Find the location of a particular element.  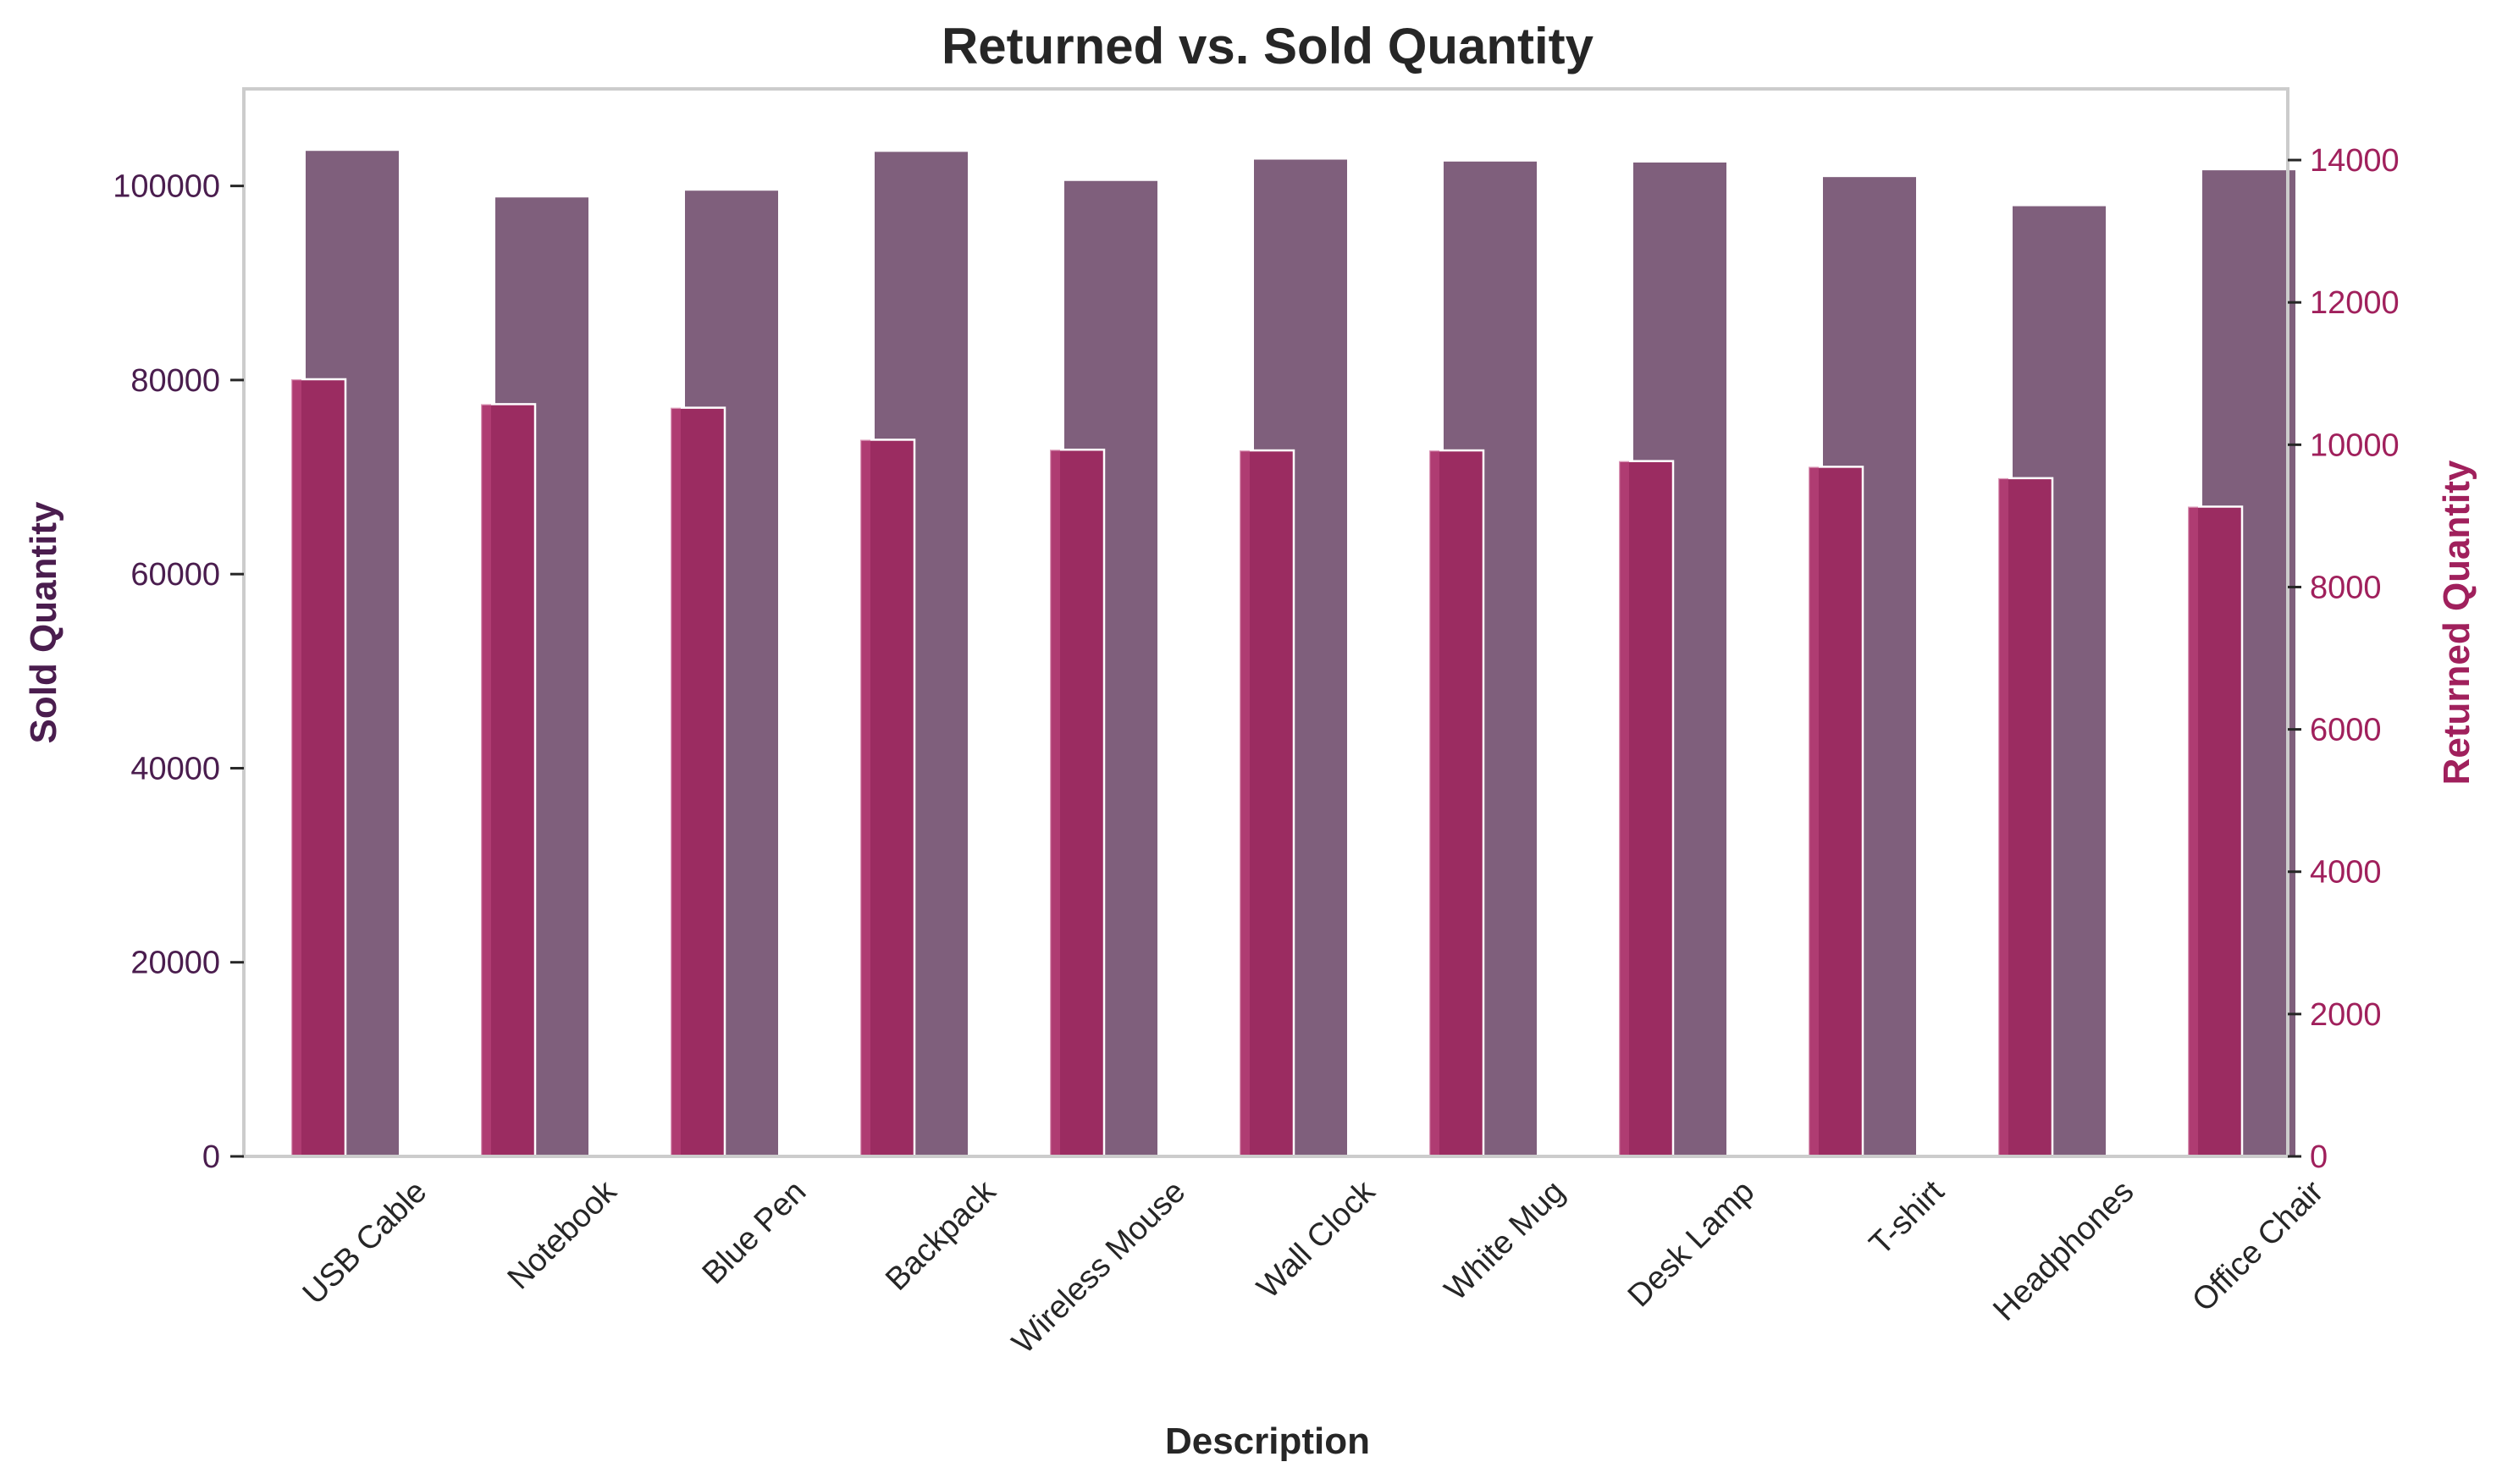

chart-title: Returned vs. Sold Quantity is located at coordinates (1268, 46).